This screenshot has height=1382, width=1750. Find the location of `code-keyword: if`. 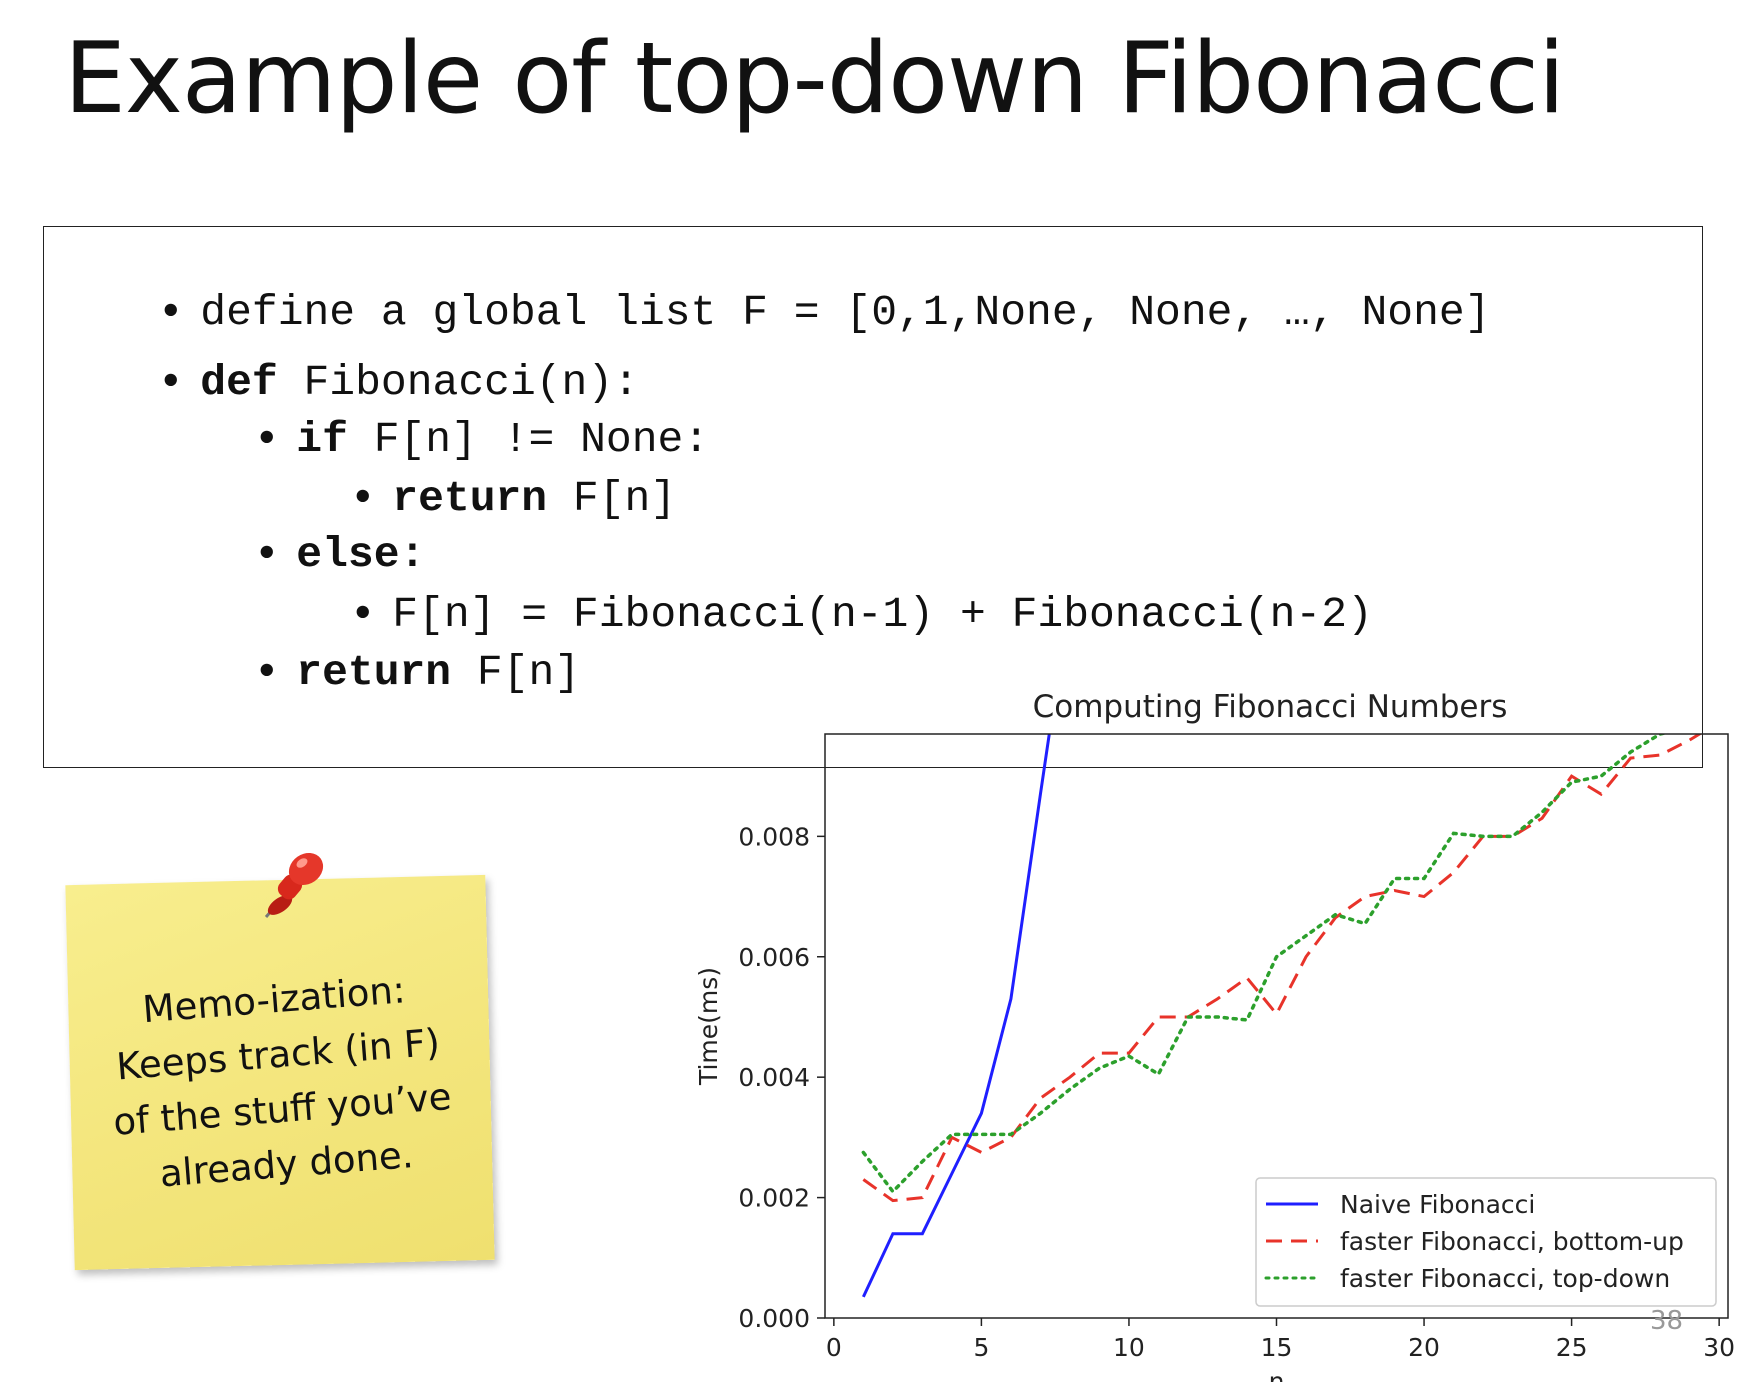

code-keyword: if is located at coordinates (322, 439).